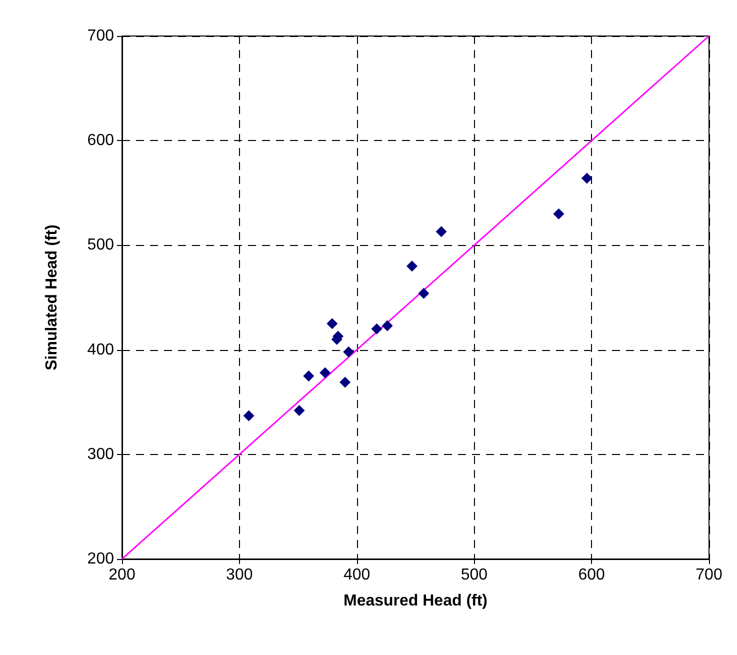 The height and width of the screenshot is (655, 737). What do you see at coordinates (100, 141) in the screenshot?
I see `y-tick-label: 600` at bounding box center [100, 141].